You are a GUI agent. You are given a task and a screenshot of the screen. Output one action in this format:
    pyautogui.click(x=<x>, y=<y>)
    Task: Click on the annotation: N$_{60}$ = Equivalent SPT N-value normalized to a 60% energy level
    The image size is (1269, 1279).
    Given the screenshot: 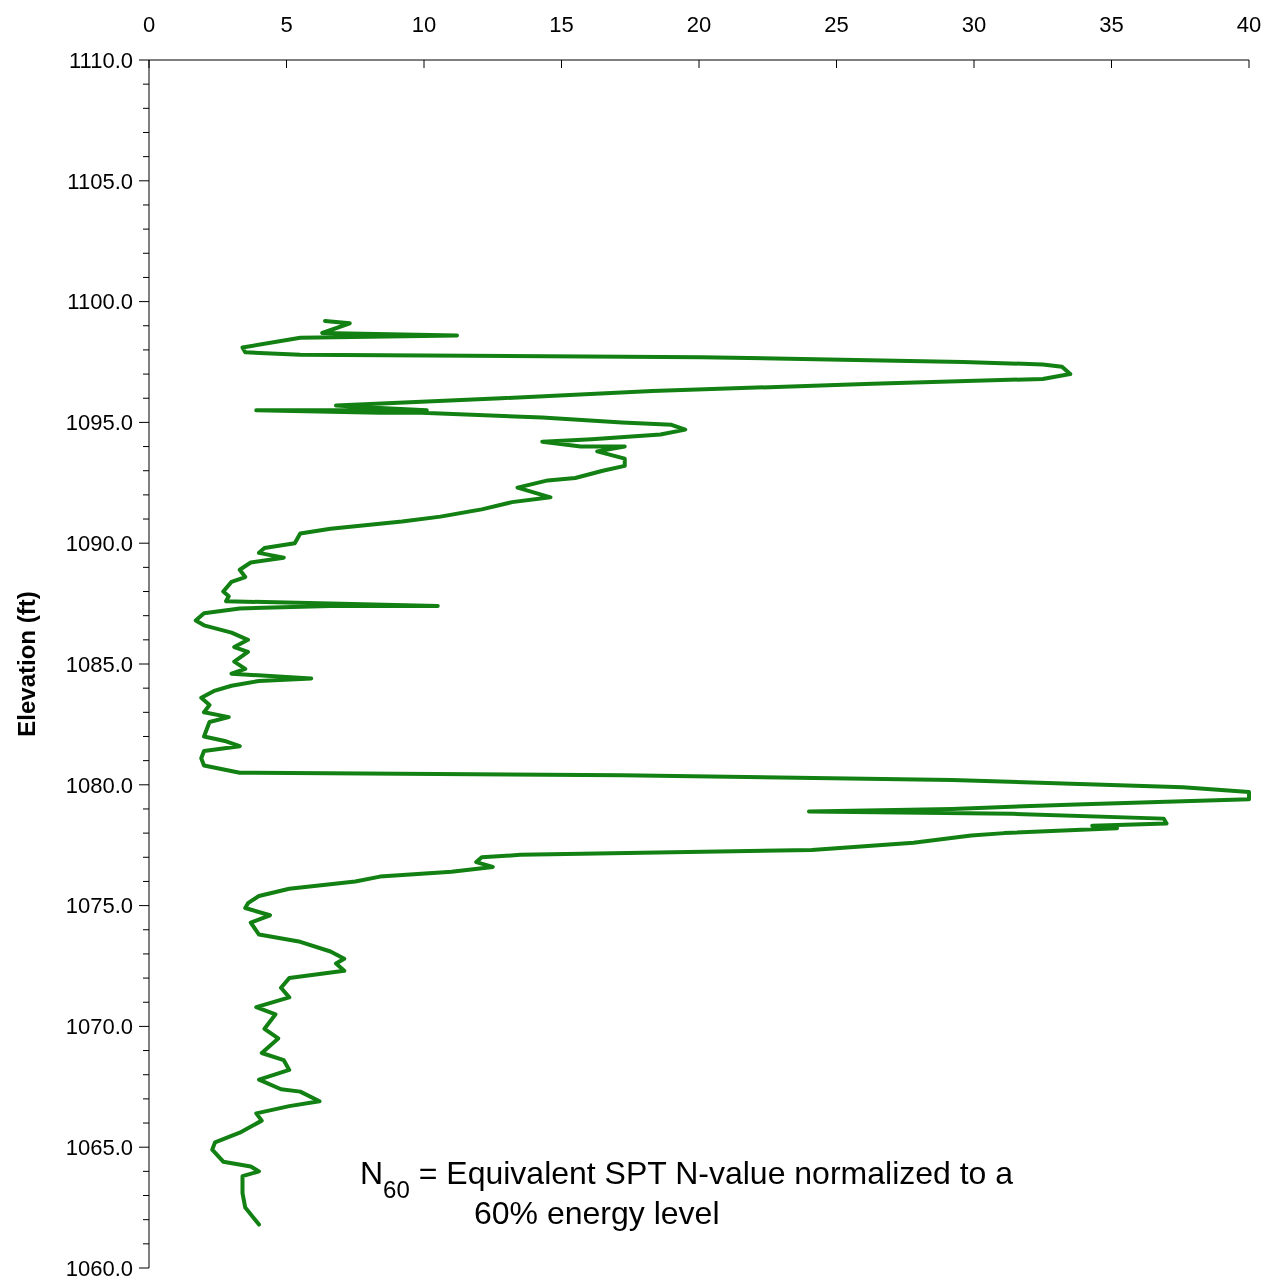 What is the action you would take?
    pyautogui.click(x=687, y=1193)
    